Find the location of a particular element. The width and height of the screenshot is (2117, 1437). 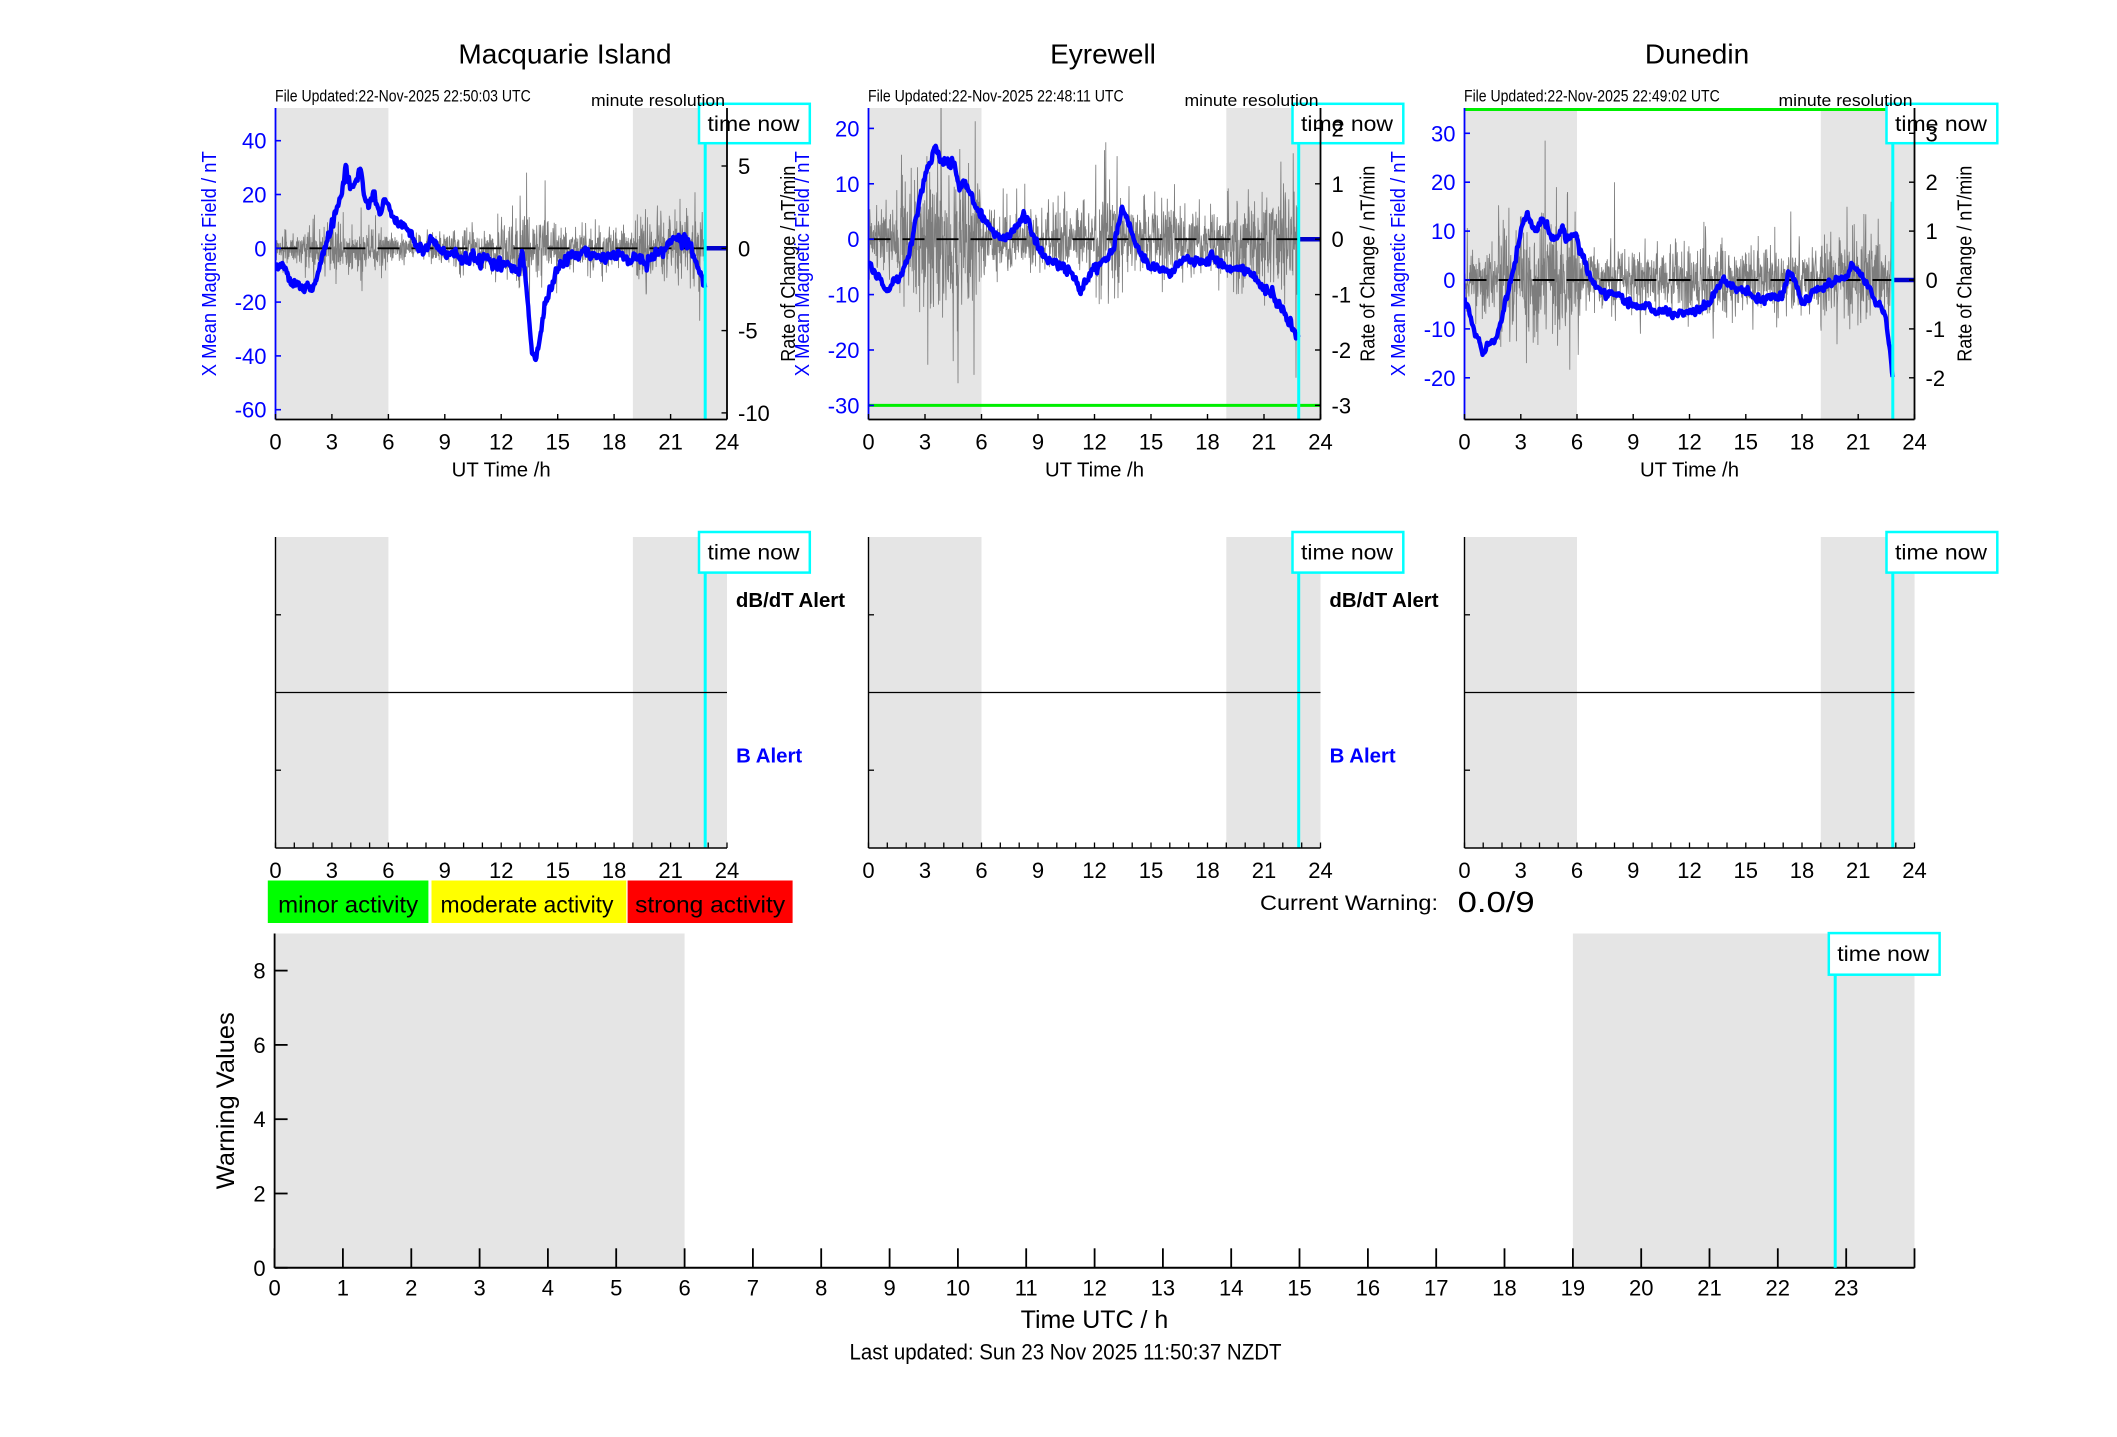

svg-text: Warning Values is located at coordinates (226, 1100).